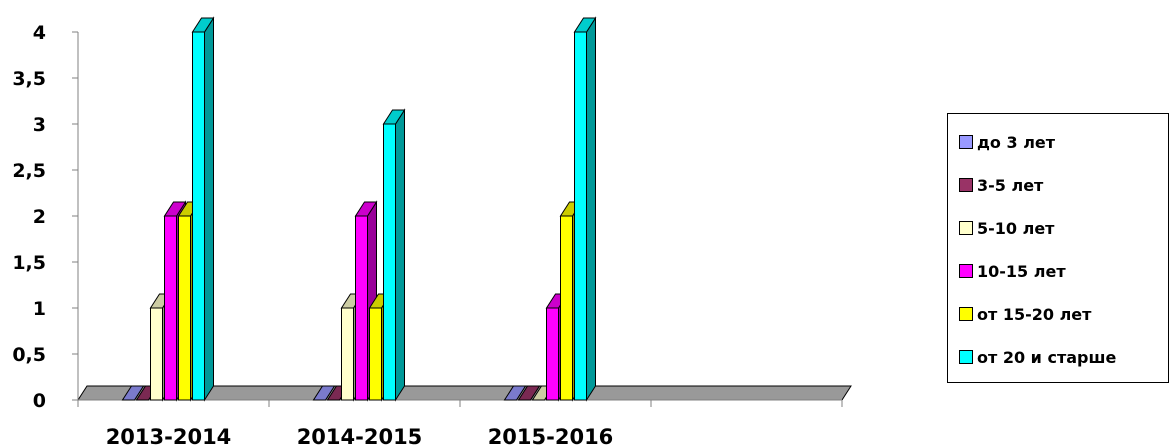 Image resolution: width=1171 pixels, height=448 pixels. What do you see at coordinates (1047, 357) in the screenshot?
I see `legend-label: от 20 и старше` at bounding box center [1047, 357].